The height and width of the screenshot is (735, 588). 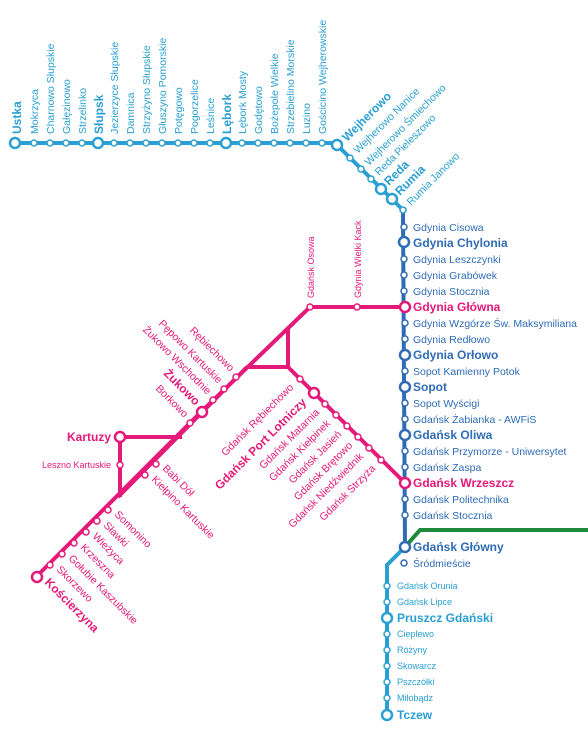 What do you see at coordinates (403, 210) in the screenshot?
I see `station-marker-rumia-janowo` at bounding box center [403, 210].